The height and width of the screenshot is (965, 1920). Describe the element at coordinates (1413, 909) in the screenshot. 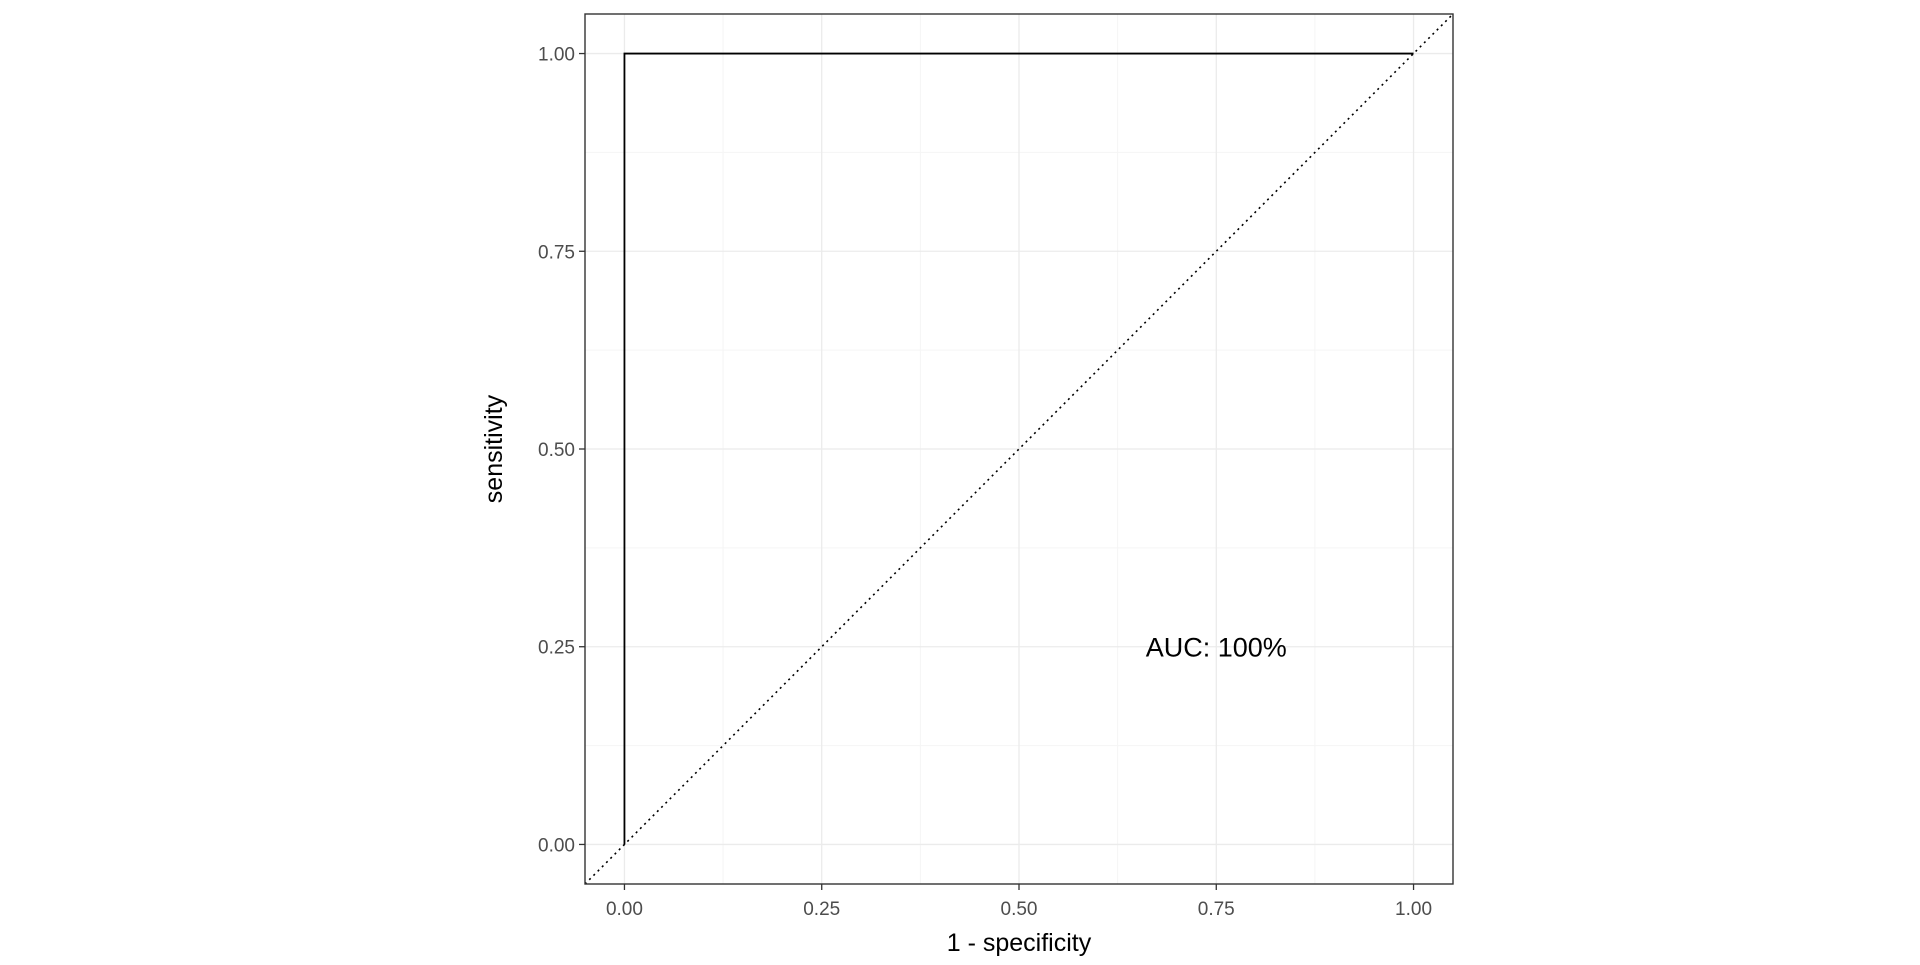

I see `x-tick-label: 1.00` at that location.